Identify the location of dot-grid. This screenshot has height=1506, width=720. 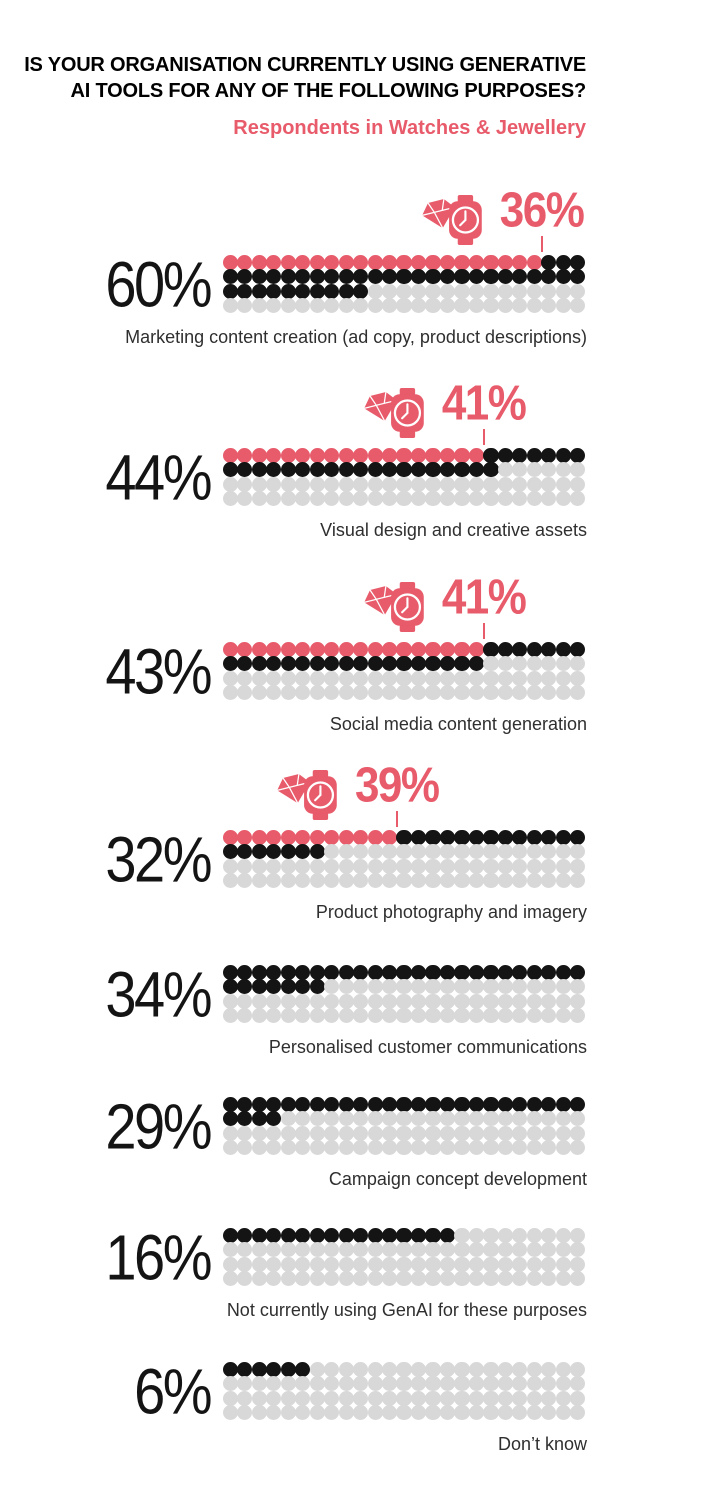
(404, 1257).